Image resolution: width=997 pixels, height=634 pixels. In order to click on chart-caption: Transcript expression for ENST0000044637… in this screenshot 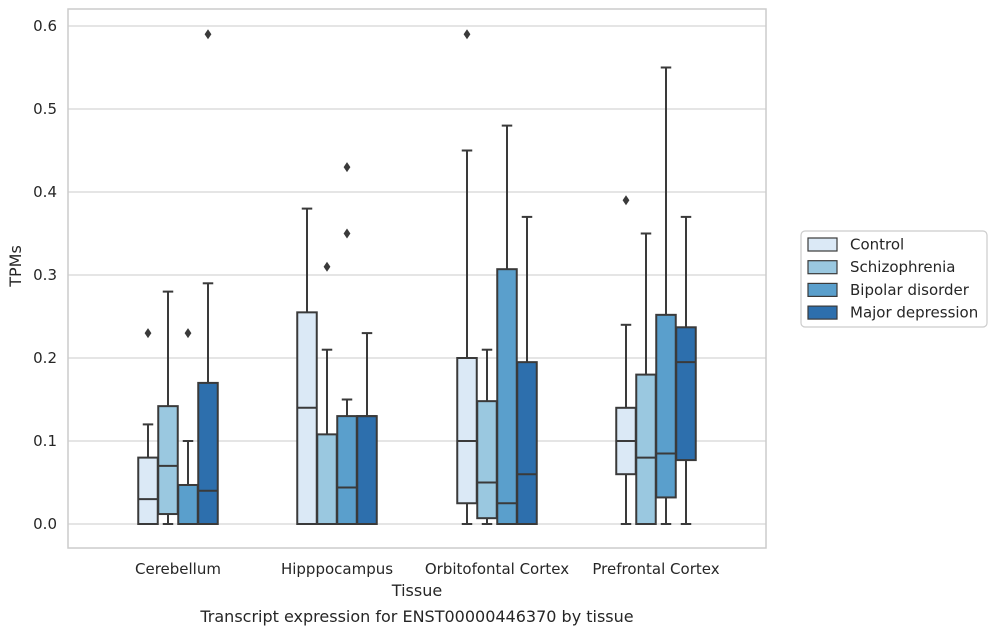, I will do `click(416, 616)`.